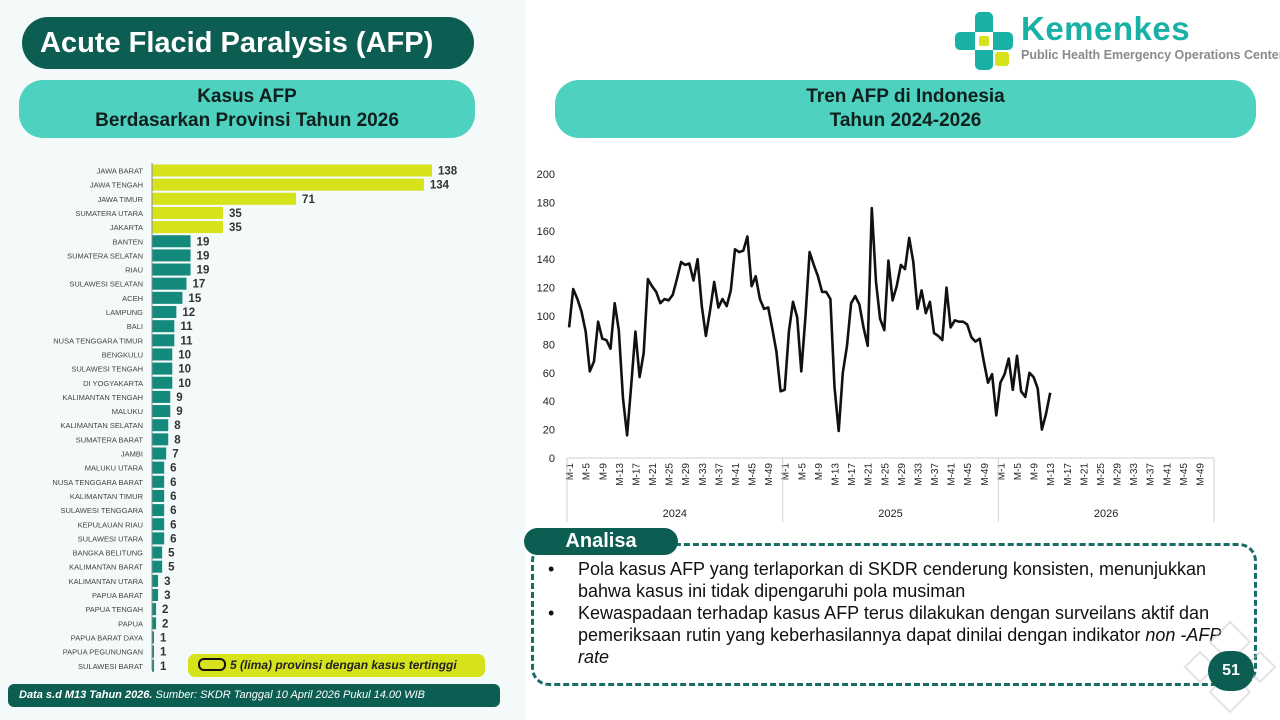  I want to click on bar-category-label: JAWA TIMUR, so click(120, 199).